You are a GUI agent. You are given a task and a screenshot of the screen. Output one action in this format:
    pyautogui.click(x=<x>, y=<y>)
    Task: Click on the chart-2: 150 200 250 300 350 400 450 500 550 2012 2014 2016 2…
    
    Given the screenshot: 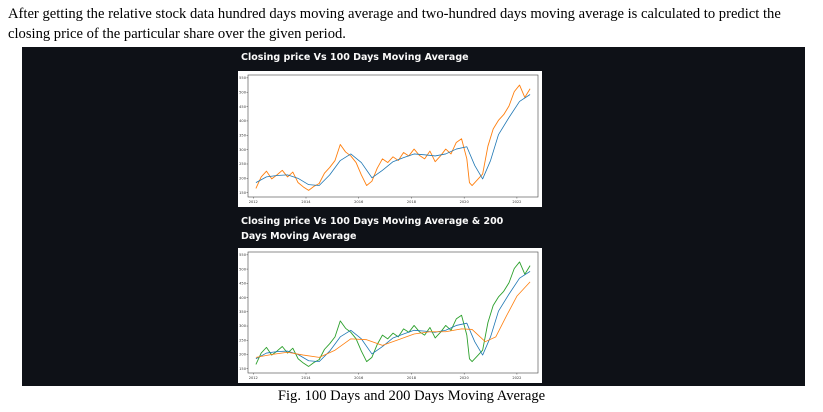 What is the action you would take?
    pyautogui.click(x=389, y=315)
    